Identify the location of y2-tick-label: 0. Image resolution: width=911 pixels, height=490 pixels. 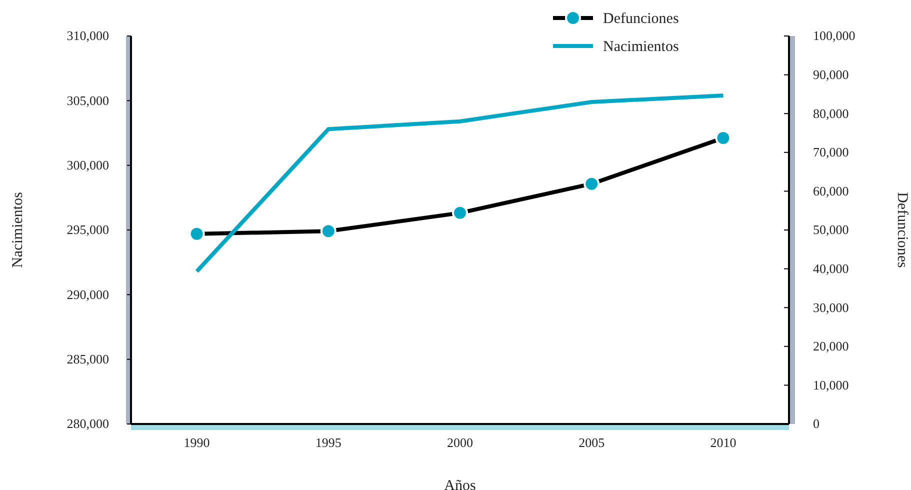
(816, 424).